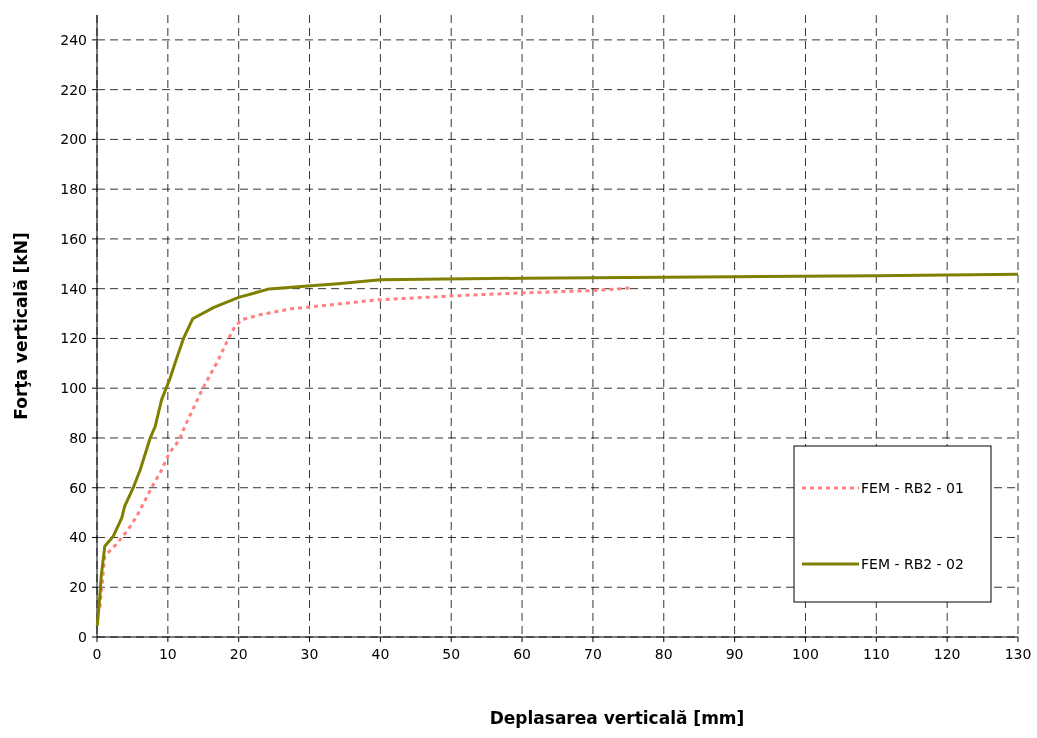 This screenshot has height=738, width=1037. Describe the element at coordinates (1018, 654) in the screenshot. I see `x-tick-label: 130` at that location.